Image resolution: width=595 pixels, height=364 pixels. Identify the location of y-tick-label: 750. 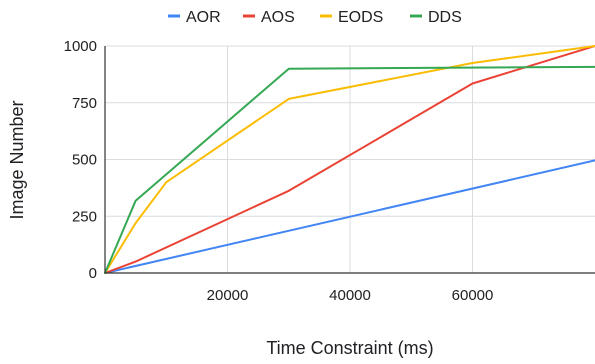
(84, 103).